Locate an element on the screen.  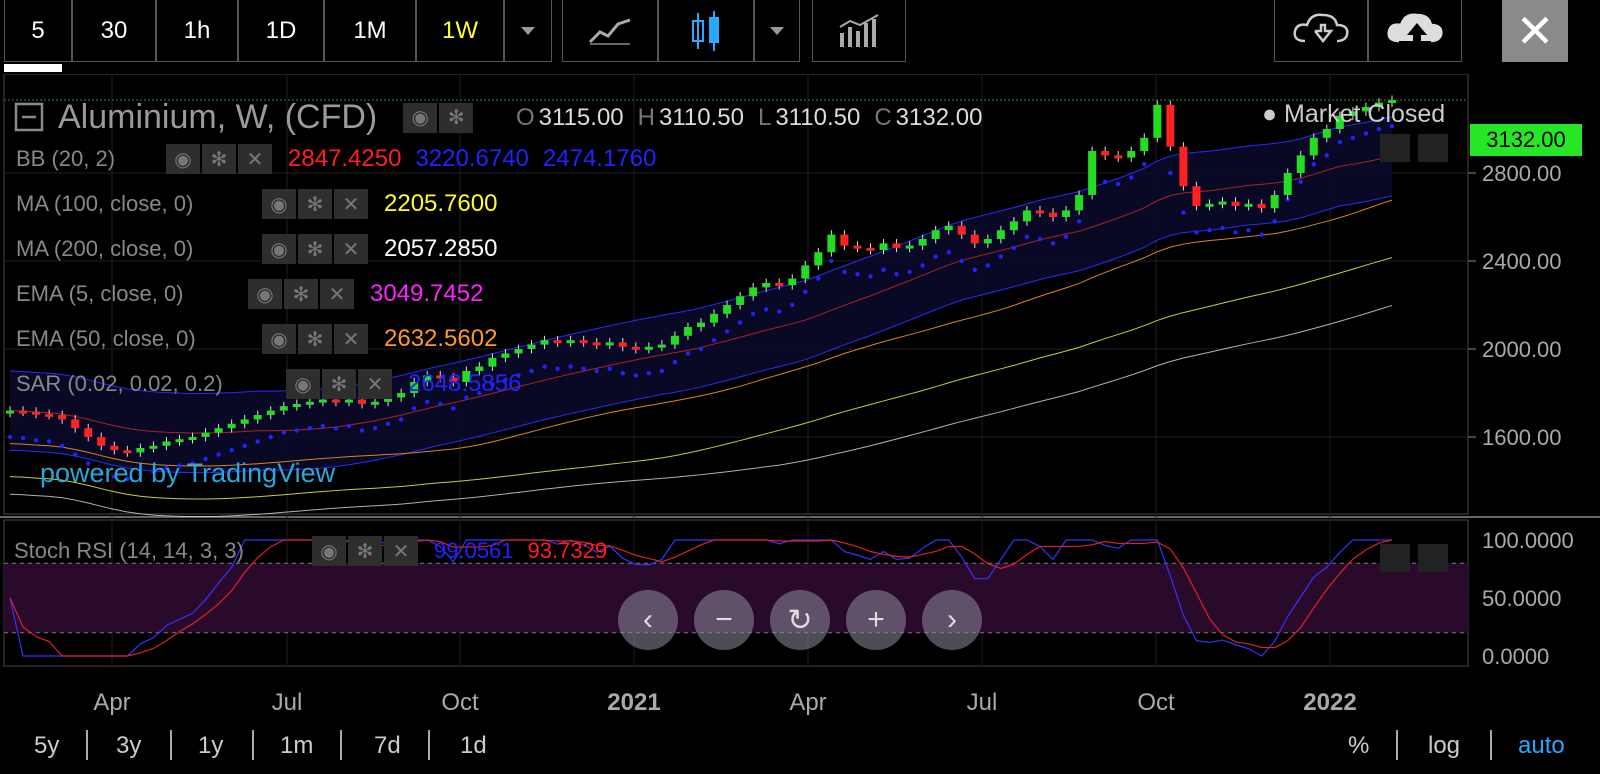
interval-dropdown-button is located at coordinates (528, 31).